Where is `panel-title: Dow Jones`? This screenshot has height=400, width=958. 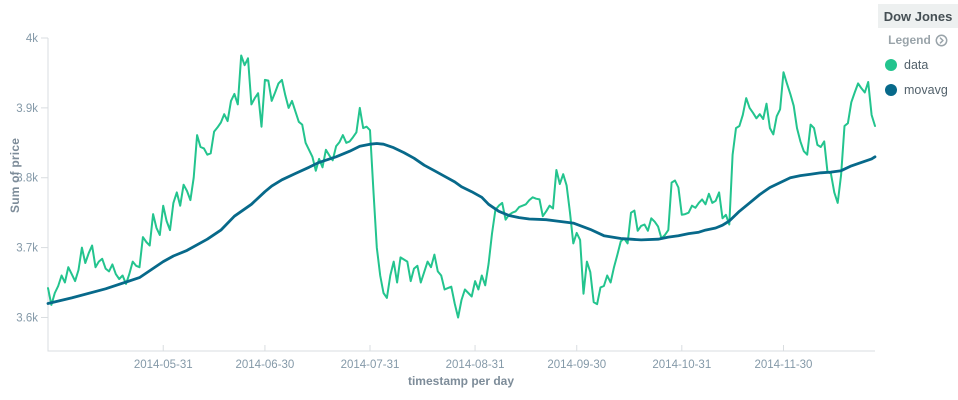 panel-title: Dow Jones is located at coordinates (918, 16).